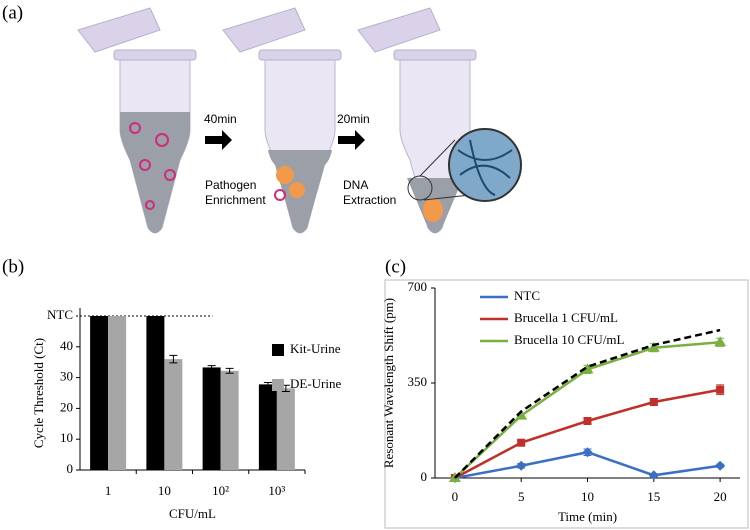 The image size is (750, 530). What do you see at coordinates (369, 200) in the screenshot?
I see `step-label: Extraction` at bounding box center [369, 200].